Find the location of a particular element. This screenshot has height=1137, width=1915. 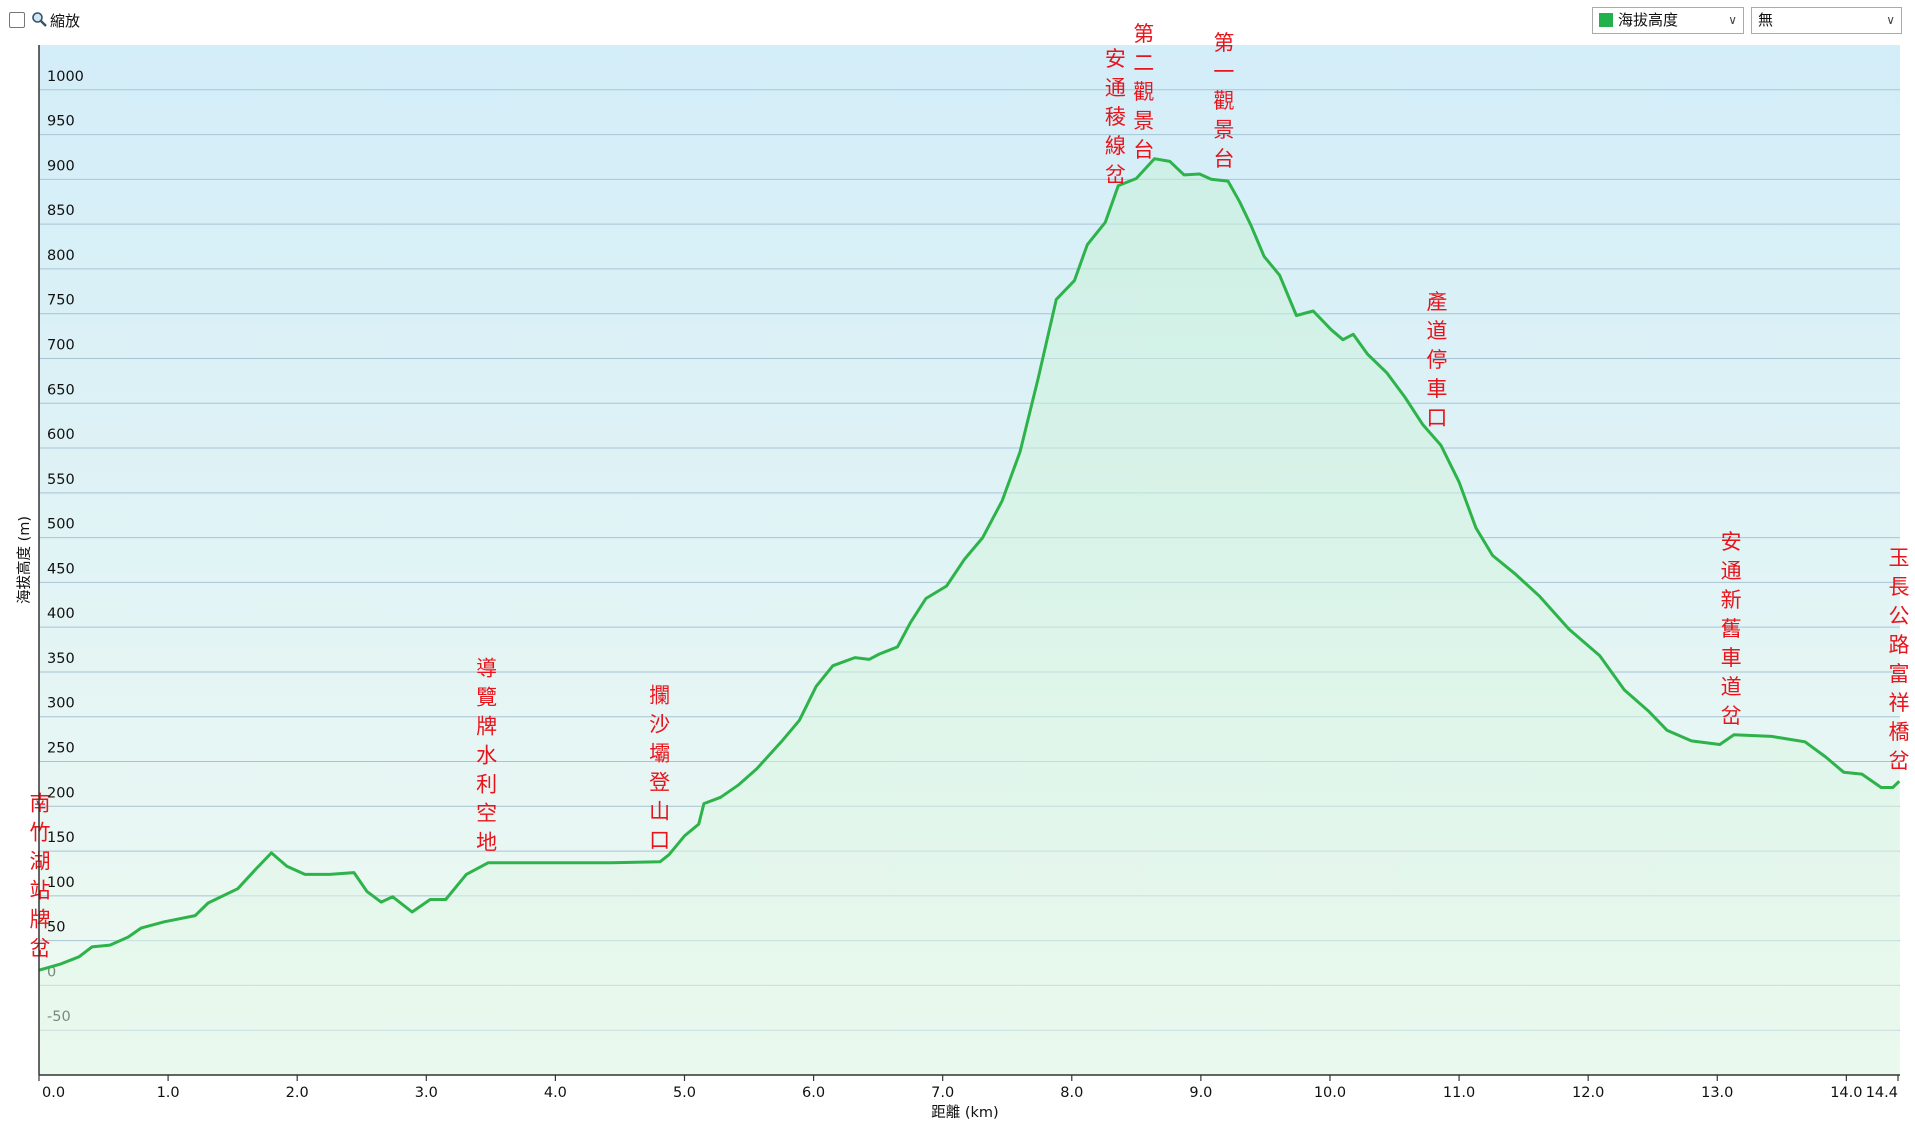

y-tick-label: 900 is located at coordinates (61, 166).